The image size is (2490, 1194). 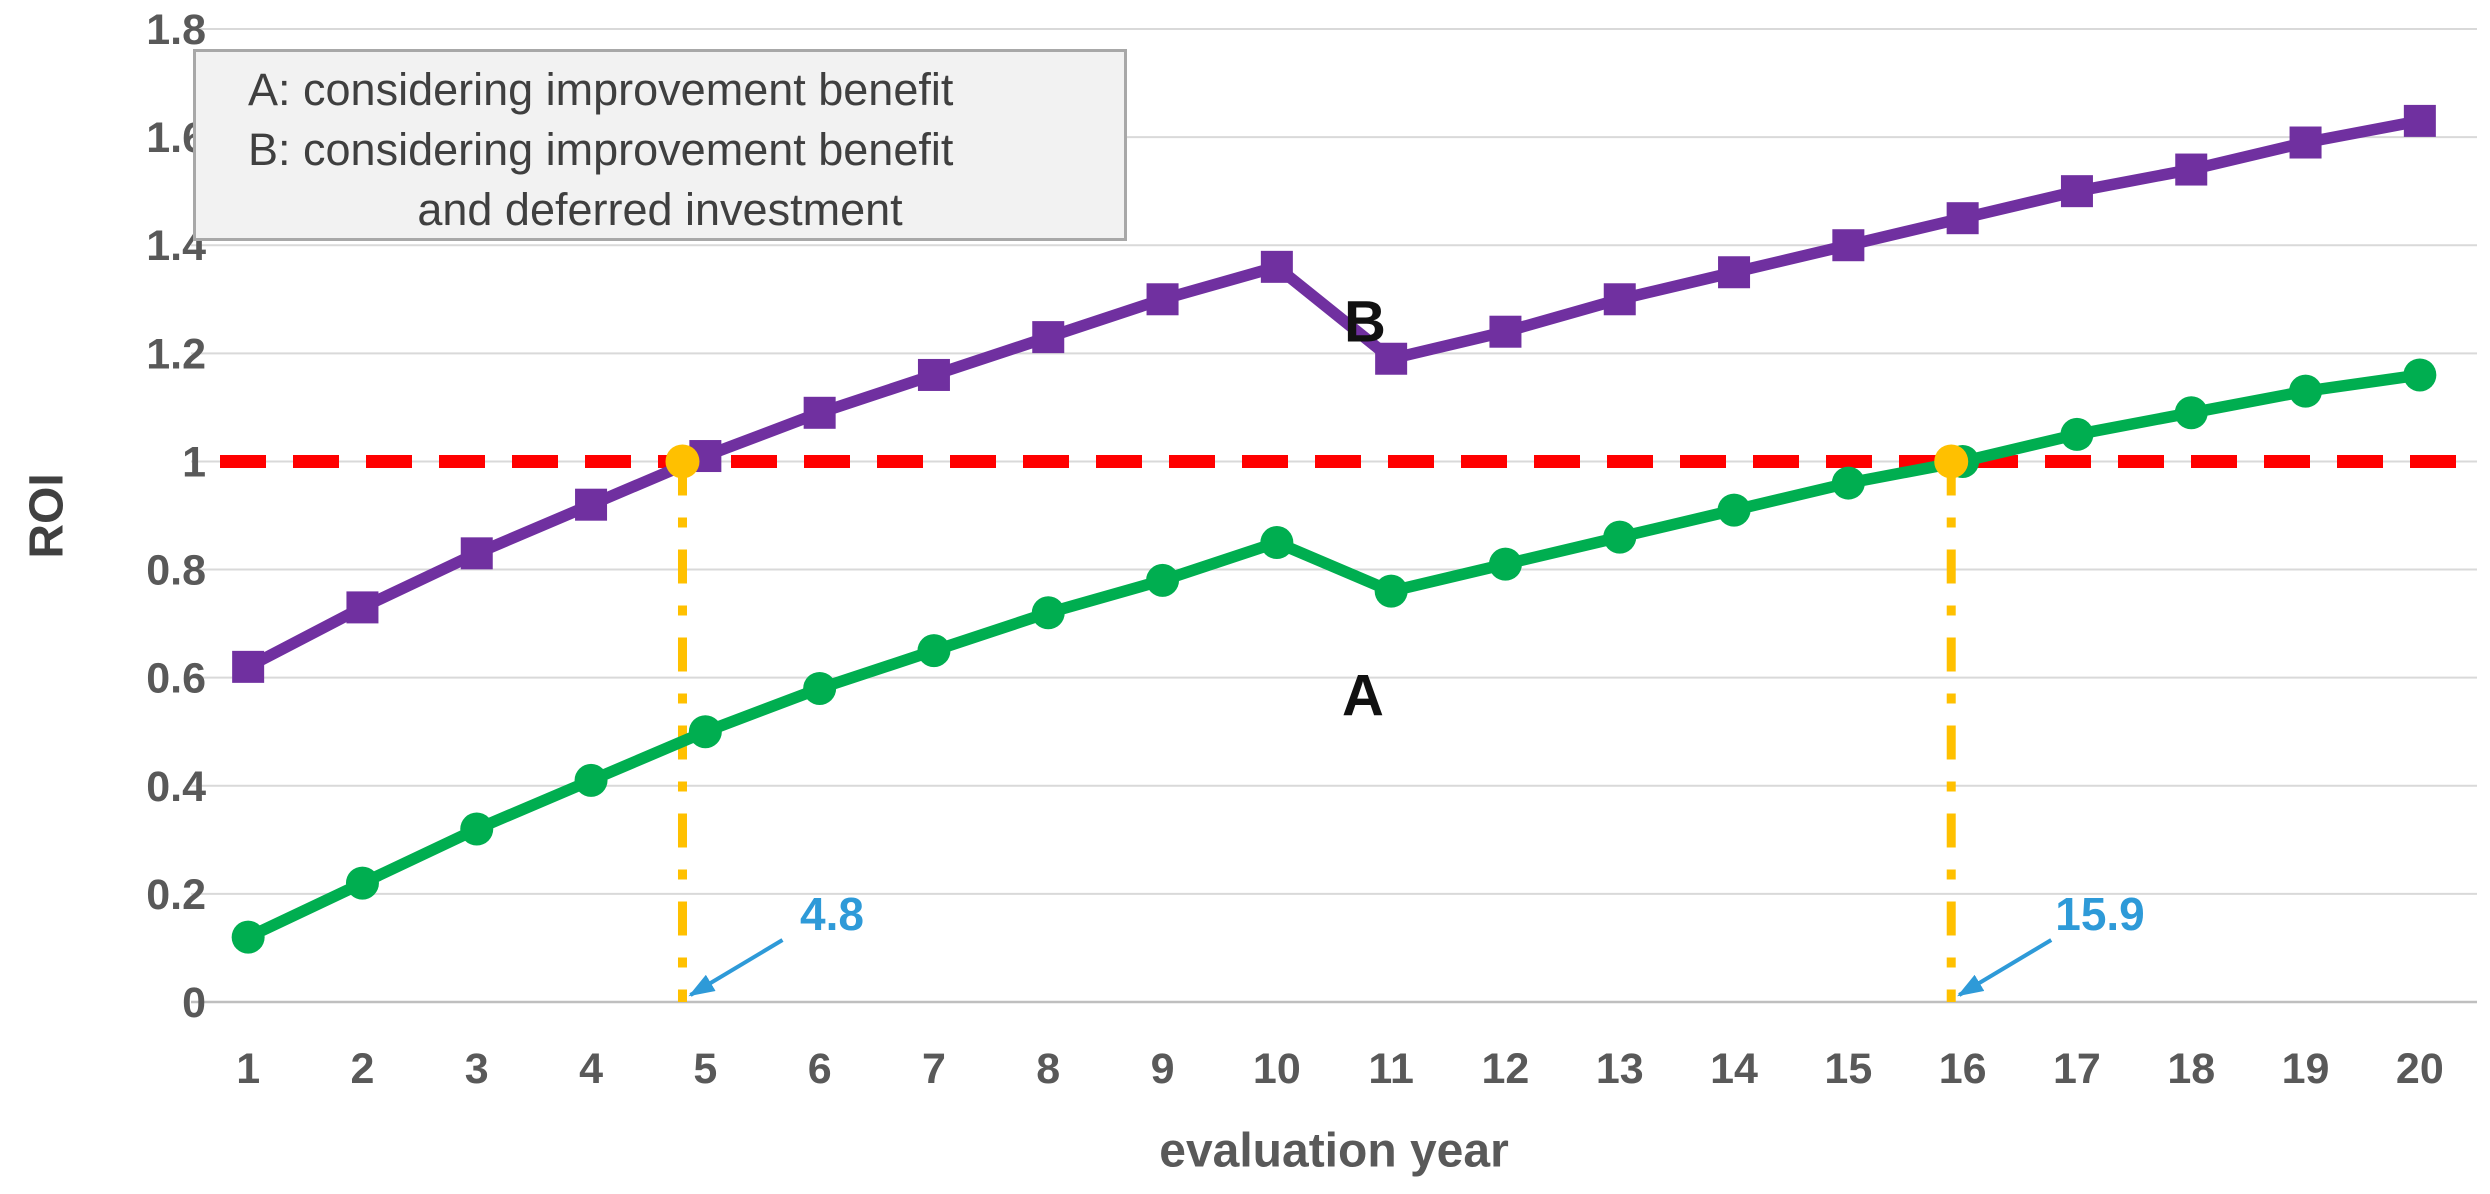 What do you see at coordinates (1334, 1151) in the screenshot?
I see `x-axis-title: evaluation year` at bounding box center [1334, 1151].